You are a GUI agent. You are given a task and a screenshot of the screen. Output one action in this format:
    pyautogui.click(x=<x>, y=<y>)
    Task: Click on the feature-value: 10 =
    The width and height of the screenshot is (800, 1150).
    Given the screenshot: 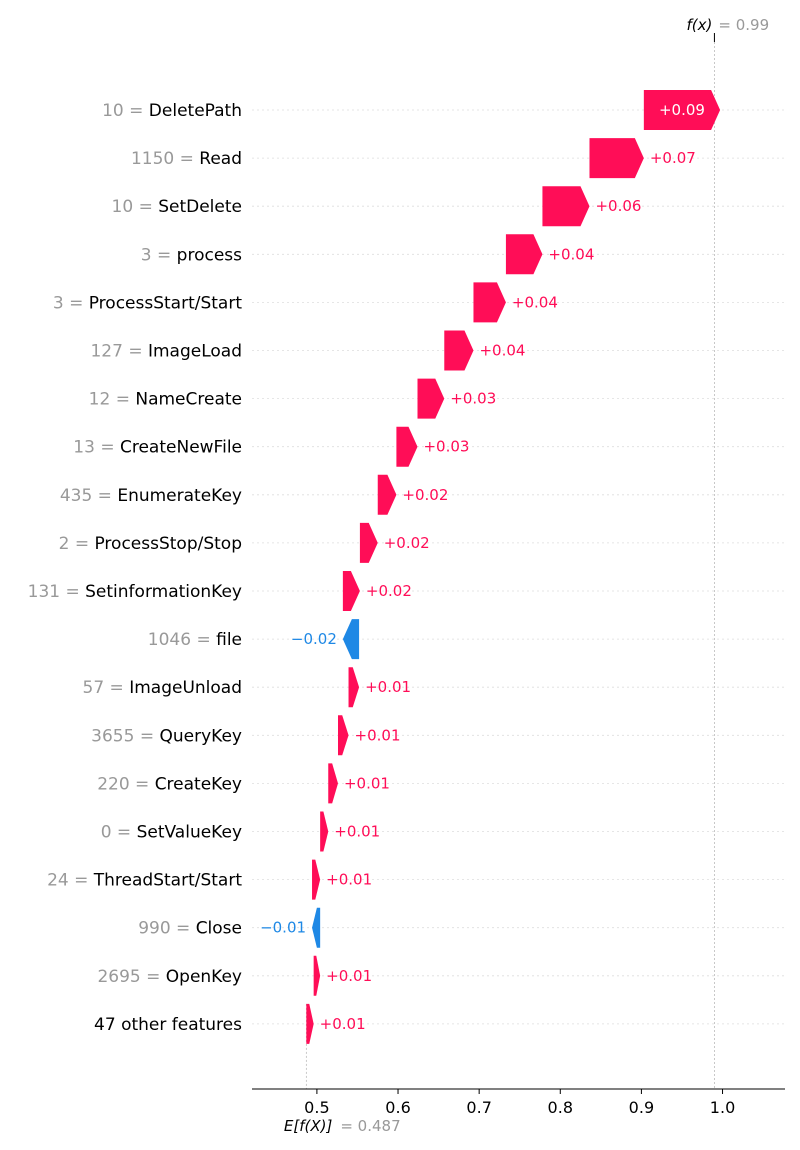 What is the action you would take?
    pyautogui.click(x=135, y=207)
    